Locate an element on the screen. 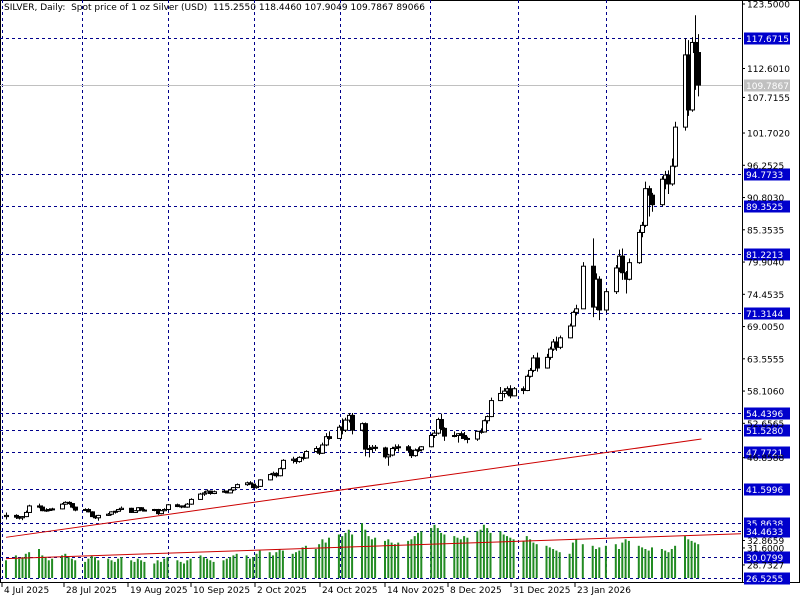  price-tick-label: 112.6010 is located at coordinates (768, 70).